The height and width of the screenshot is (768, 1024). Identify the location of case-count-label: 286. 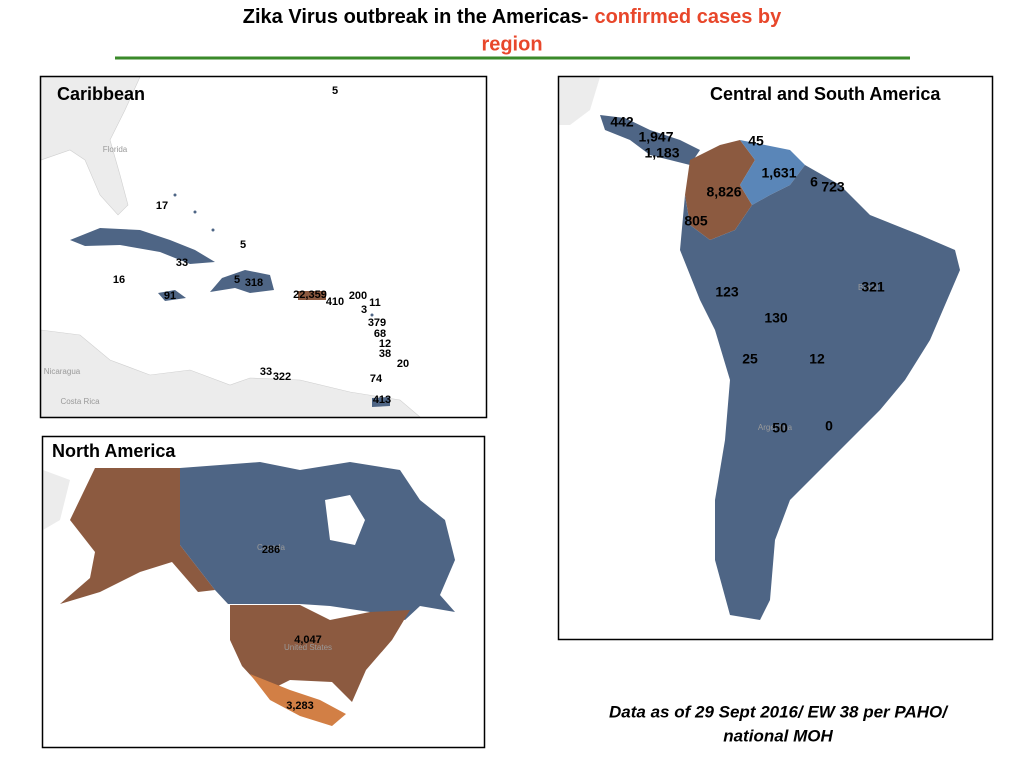
(271, 550).